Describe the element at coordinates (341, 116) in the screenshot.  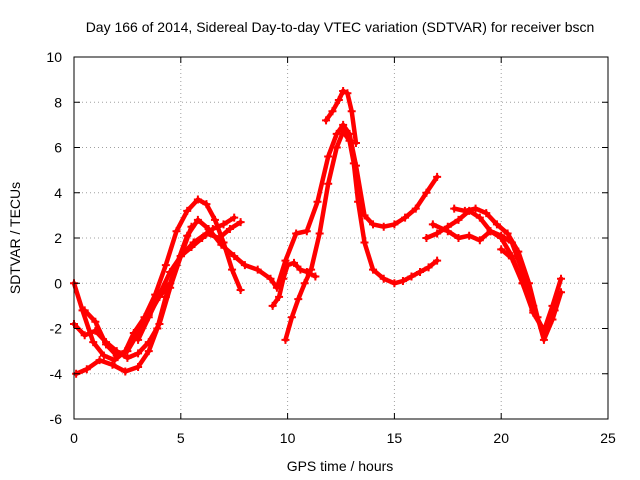
I see `series-sat-h` at that location.